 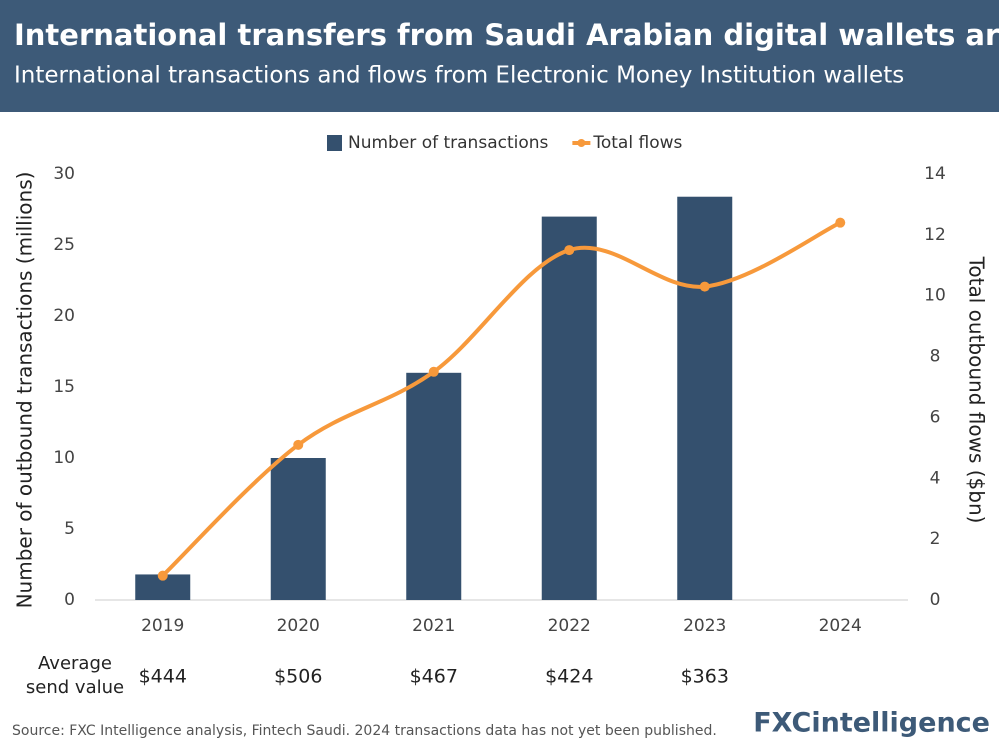 What do you see at coordinates (977, 390) in the screenshot?
I see `y2-axis-title: Total outbound flows ($bn)` at bounding box center [977, 390].